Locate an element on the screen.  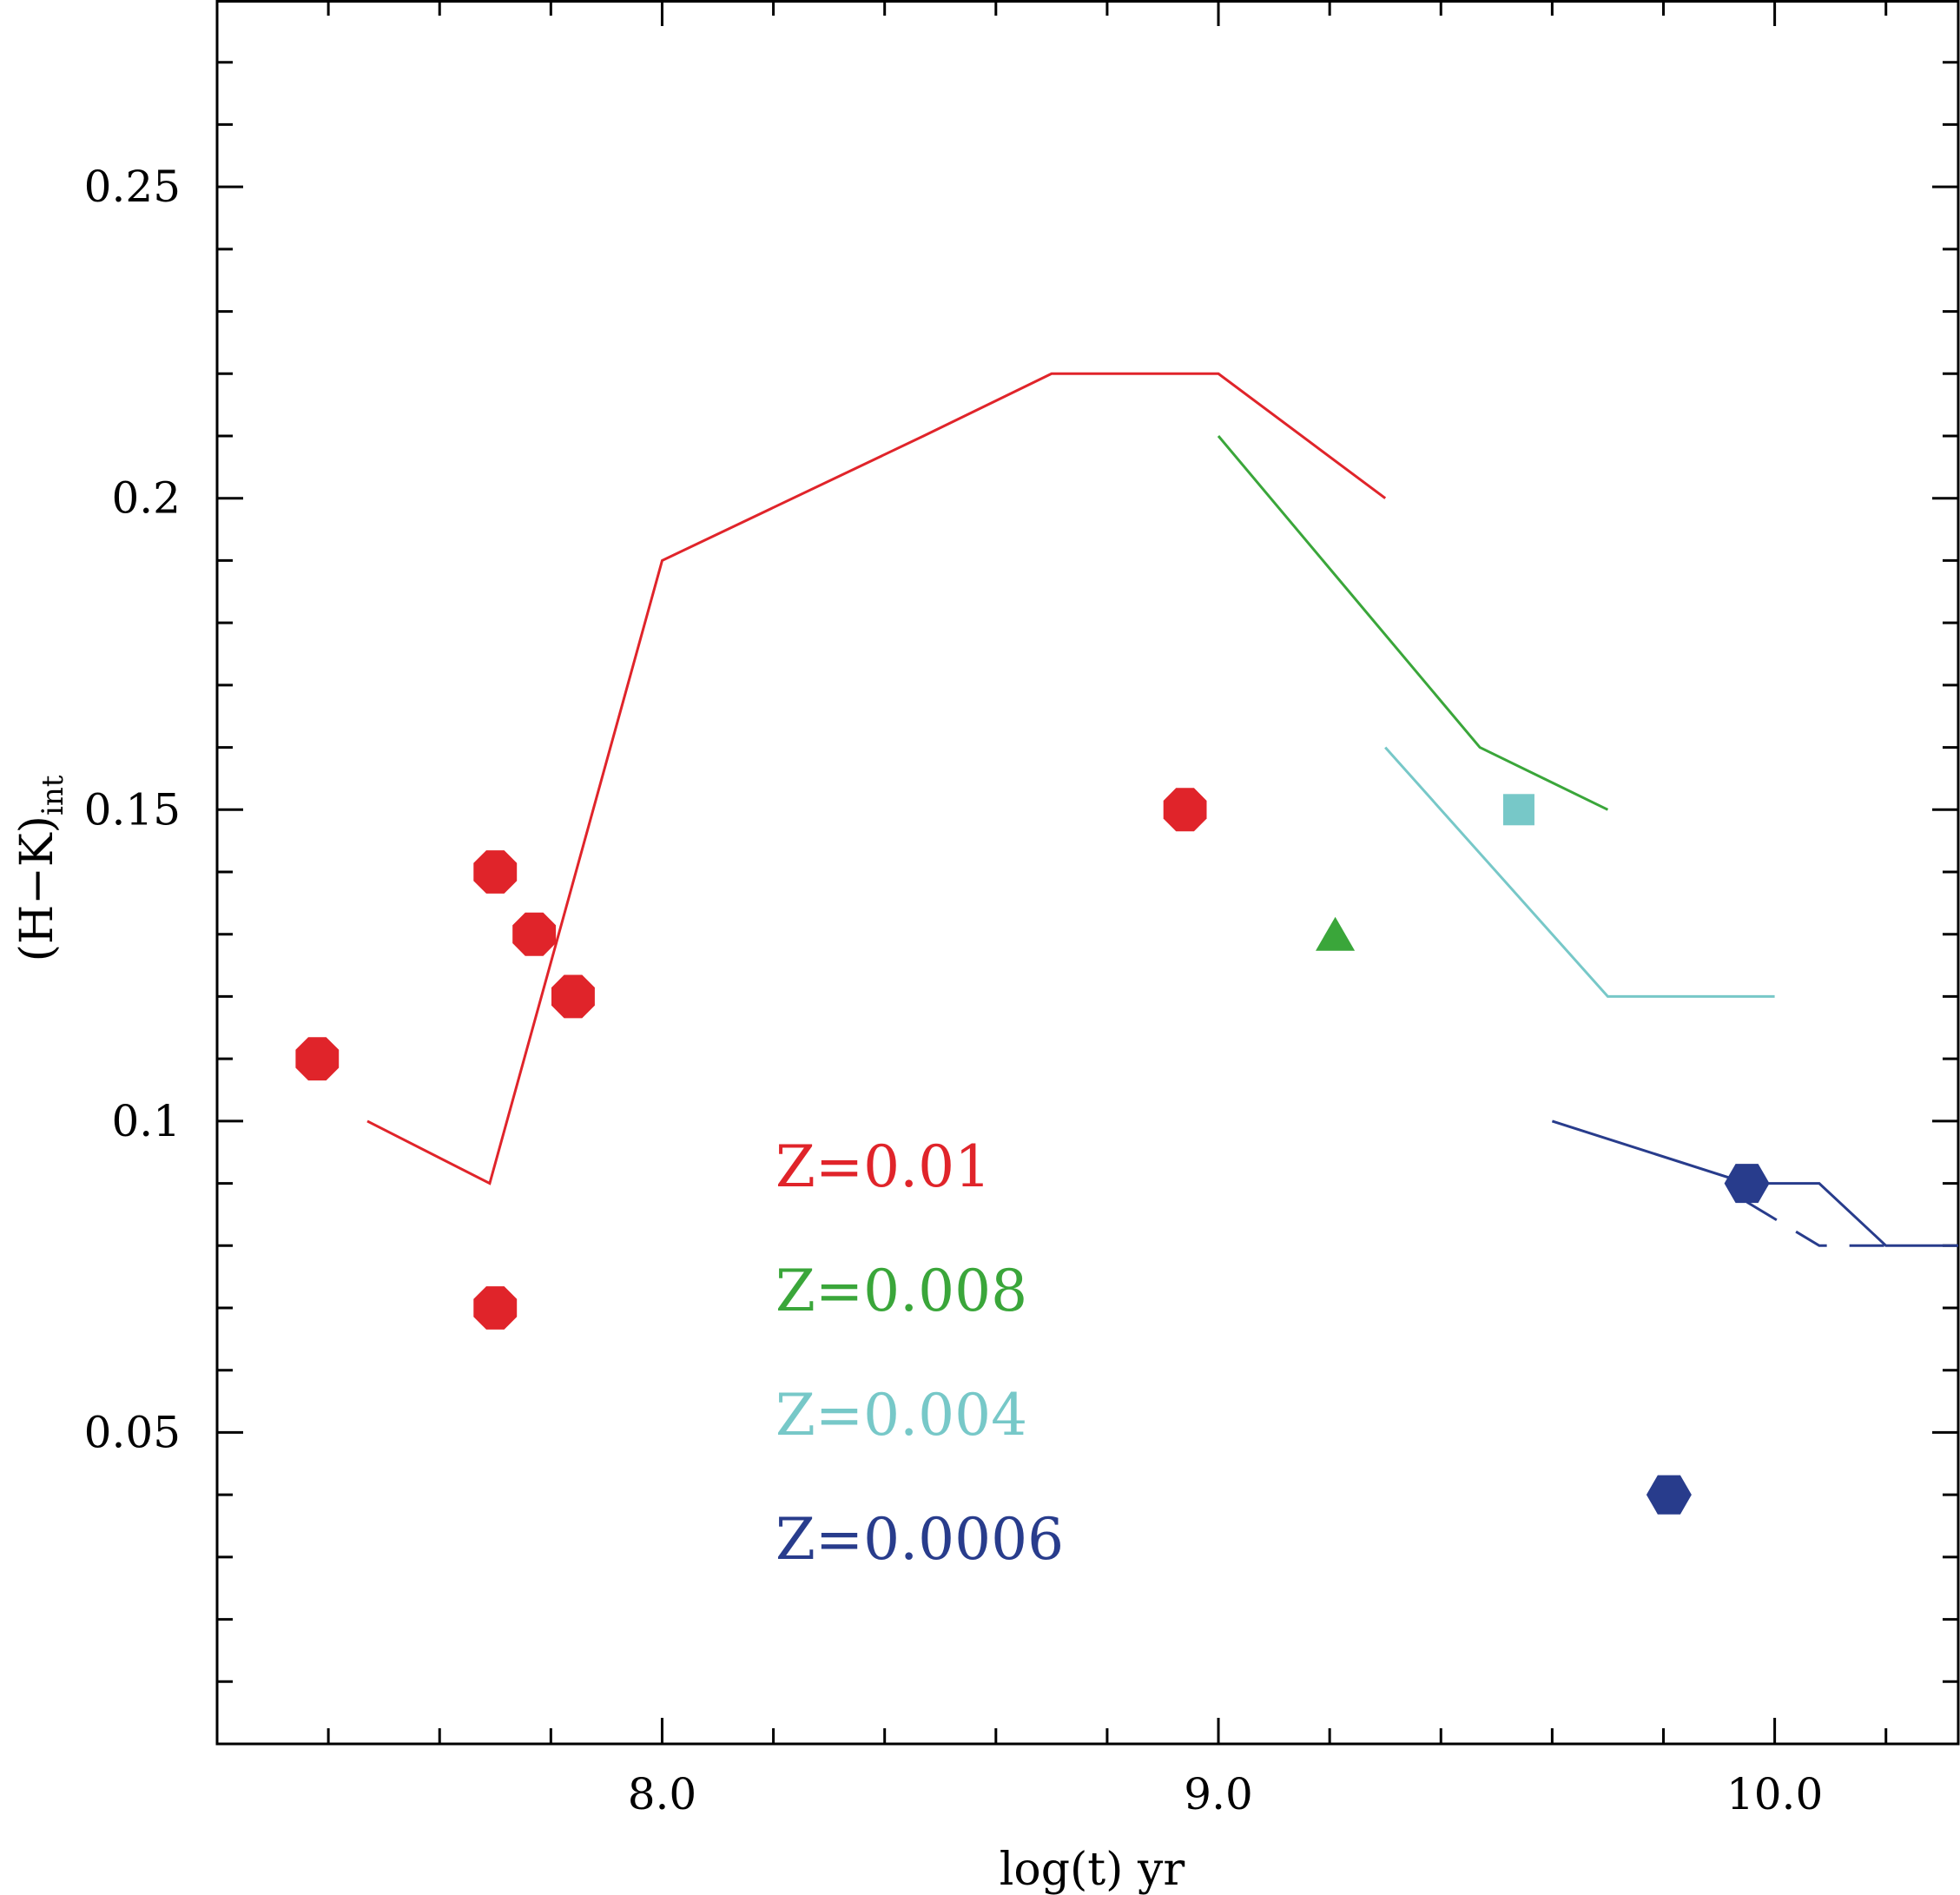
y-axis-title-subscript: int is located at coordinates (53, 795).